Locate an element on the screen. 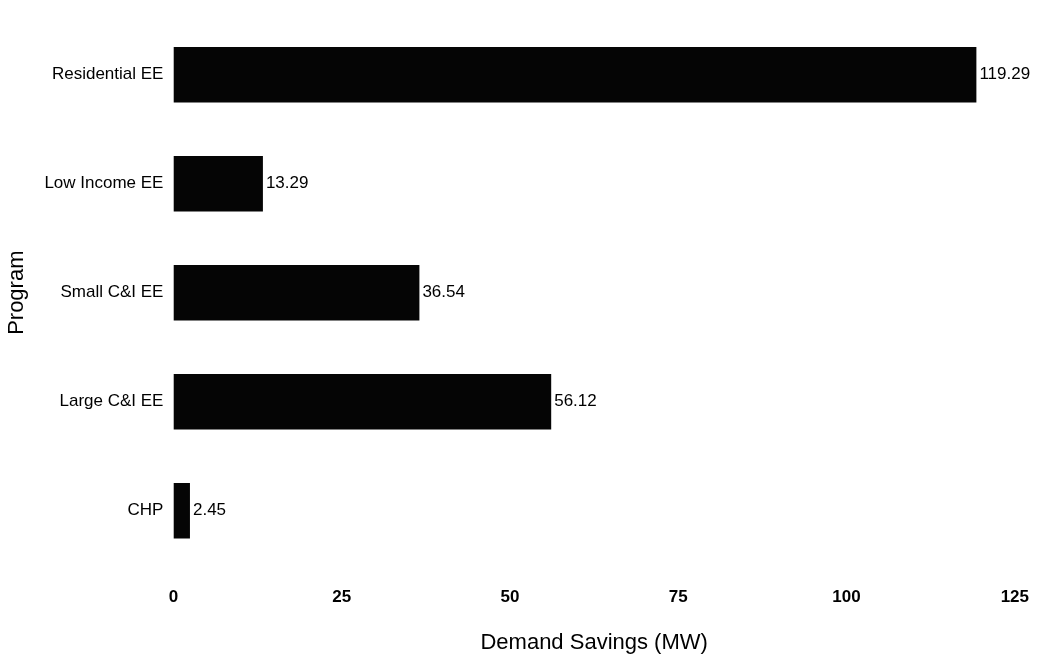  data-label: 119.29 is located at coordinates (1005, 74).